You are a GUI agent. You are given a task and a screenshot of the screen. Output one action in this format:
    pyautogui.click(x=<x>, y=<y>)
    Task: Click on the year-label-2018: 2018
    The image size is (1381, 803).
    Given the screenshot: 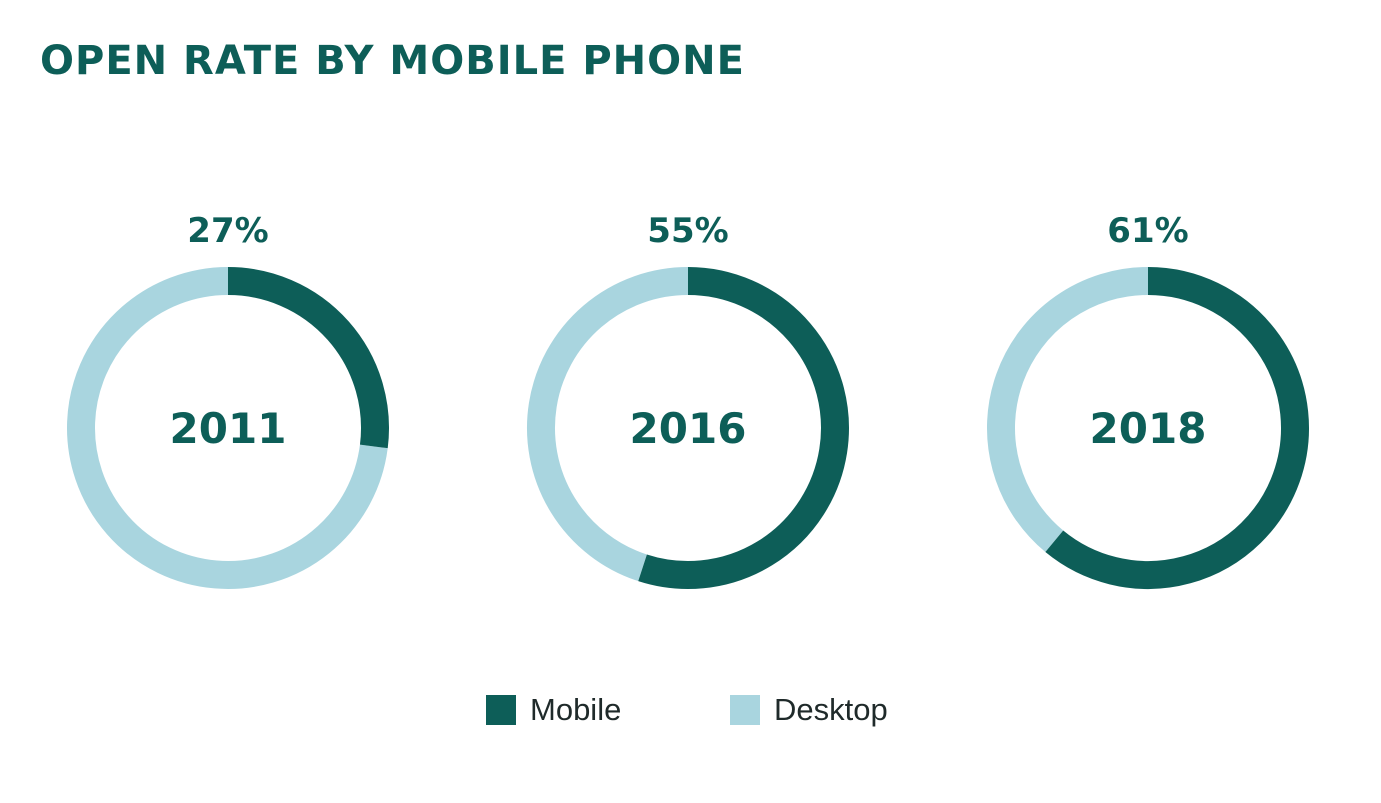 What is the action you would take?
    pyautogui.click(x=1148, y=428)
    